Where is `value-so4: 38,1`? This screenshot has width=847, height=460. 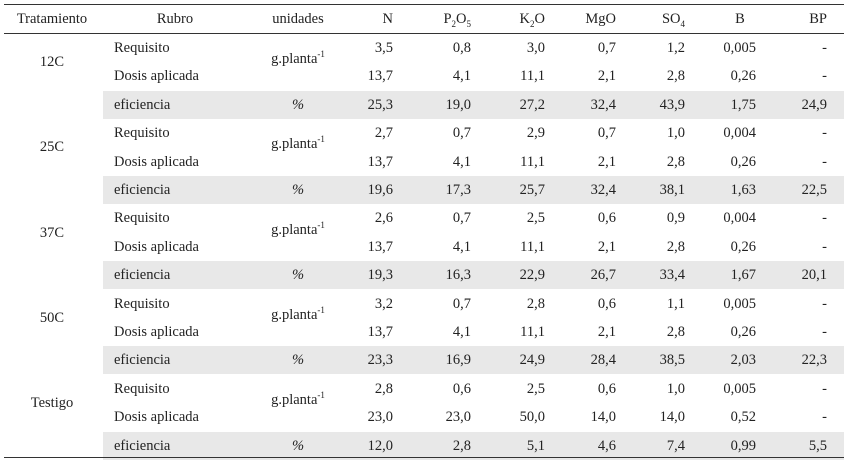 value-so4: 38,1 is located at coordinates (672, 190).